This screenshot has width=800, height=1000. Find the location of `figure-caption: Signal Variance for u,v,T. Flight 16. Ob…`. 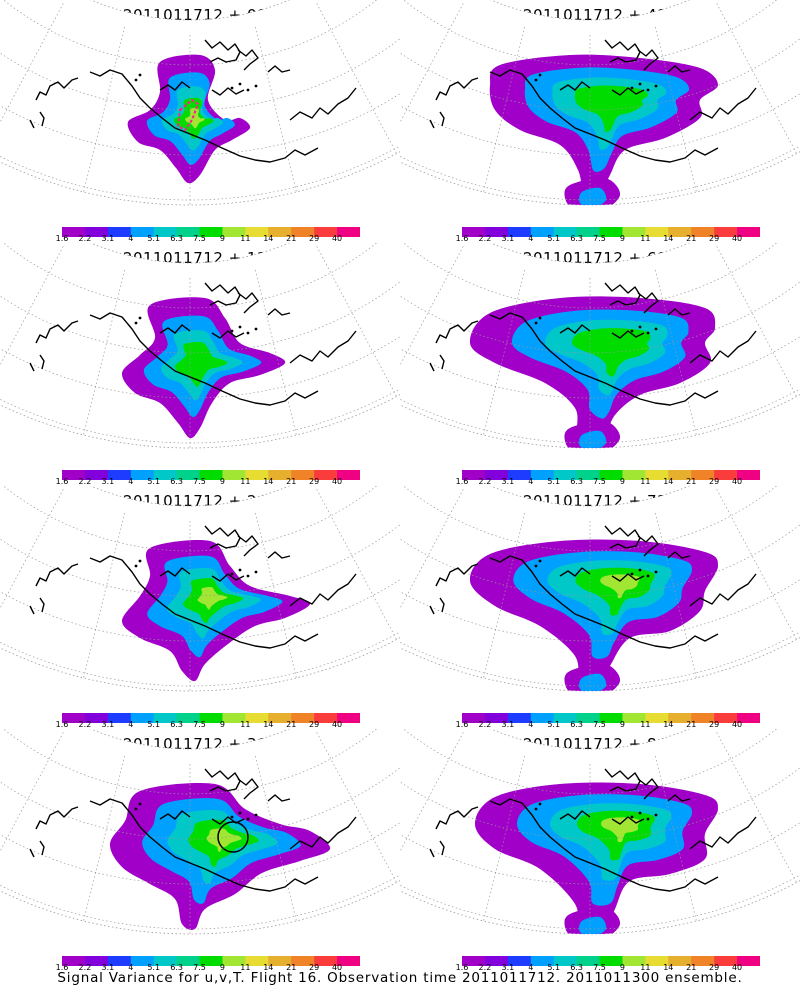

figure-caption: Signal Variance for u,v,T. Flight 16. Ob… is located at coordinates (400, 978).